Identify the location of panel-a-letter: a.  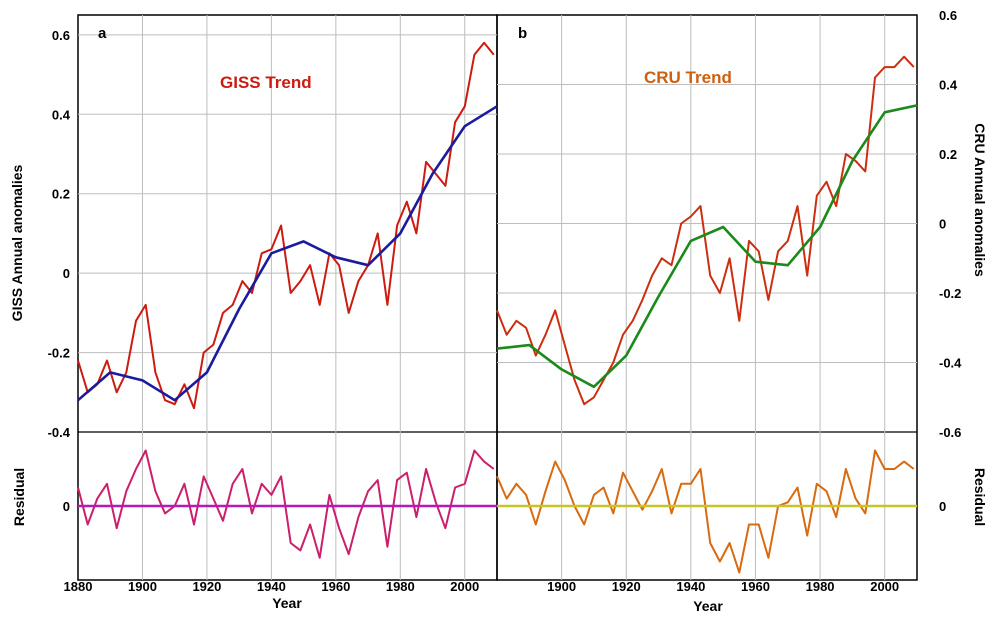
(102, 33).